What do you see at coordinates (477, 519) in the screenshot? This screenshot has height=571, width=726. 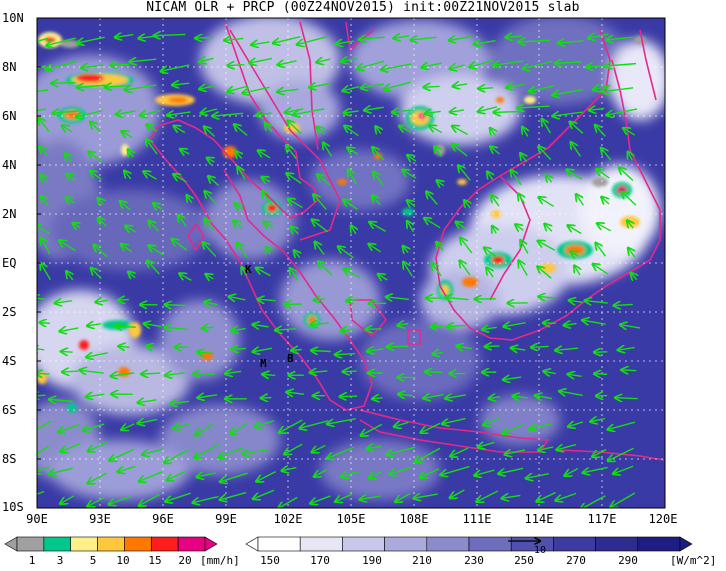 I see `lon-label: 111E` at bounding box center [477, 519].